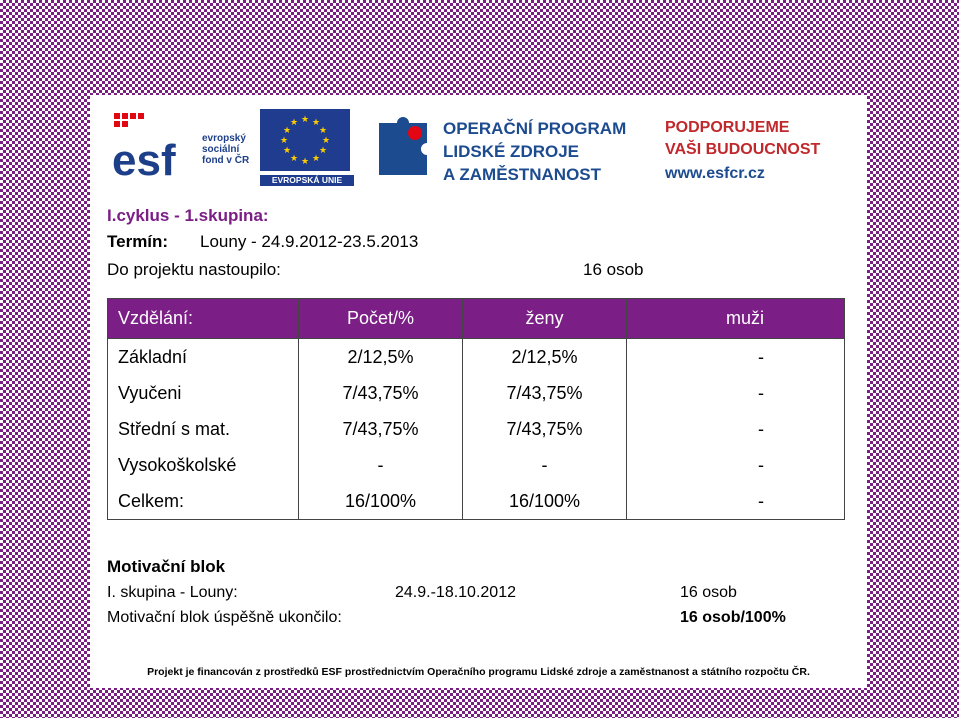  I want to click on support-caption: PODPORUJEME VAŠI BUDOUCNOST, so click(742, 139).